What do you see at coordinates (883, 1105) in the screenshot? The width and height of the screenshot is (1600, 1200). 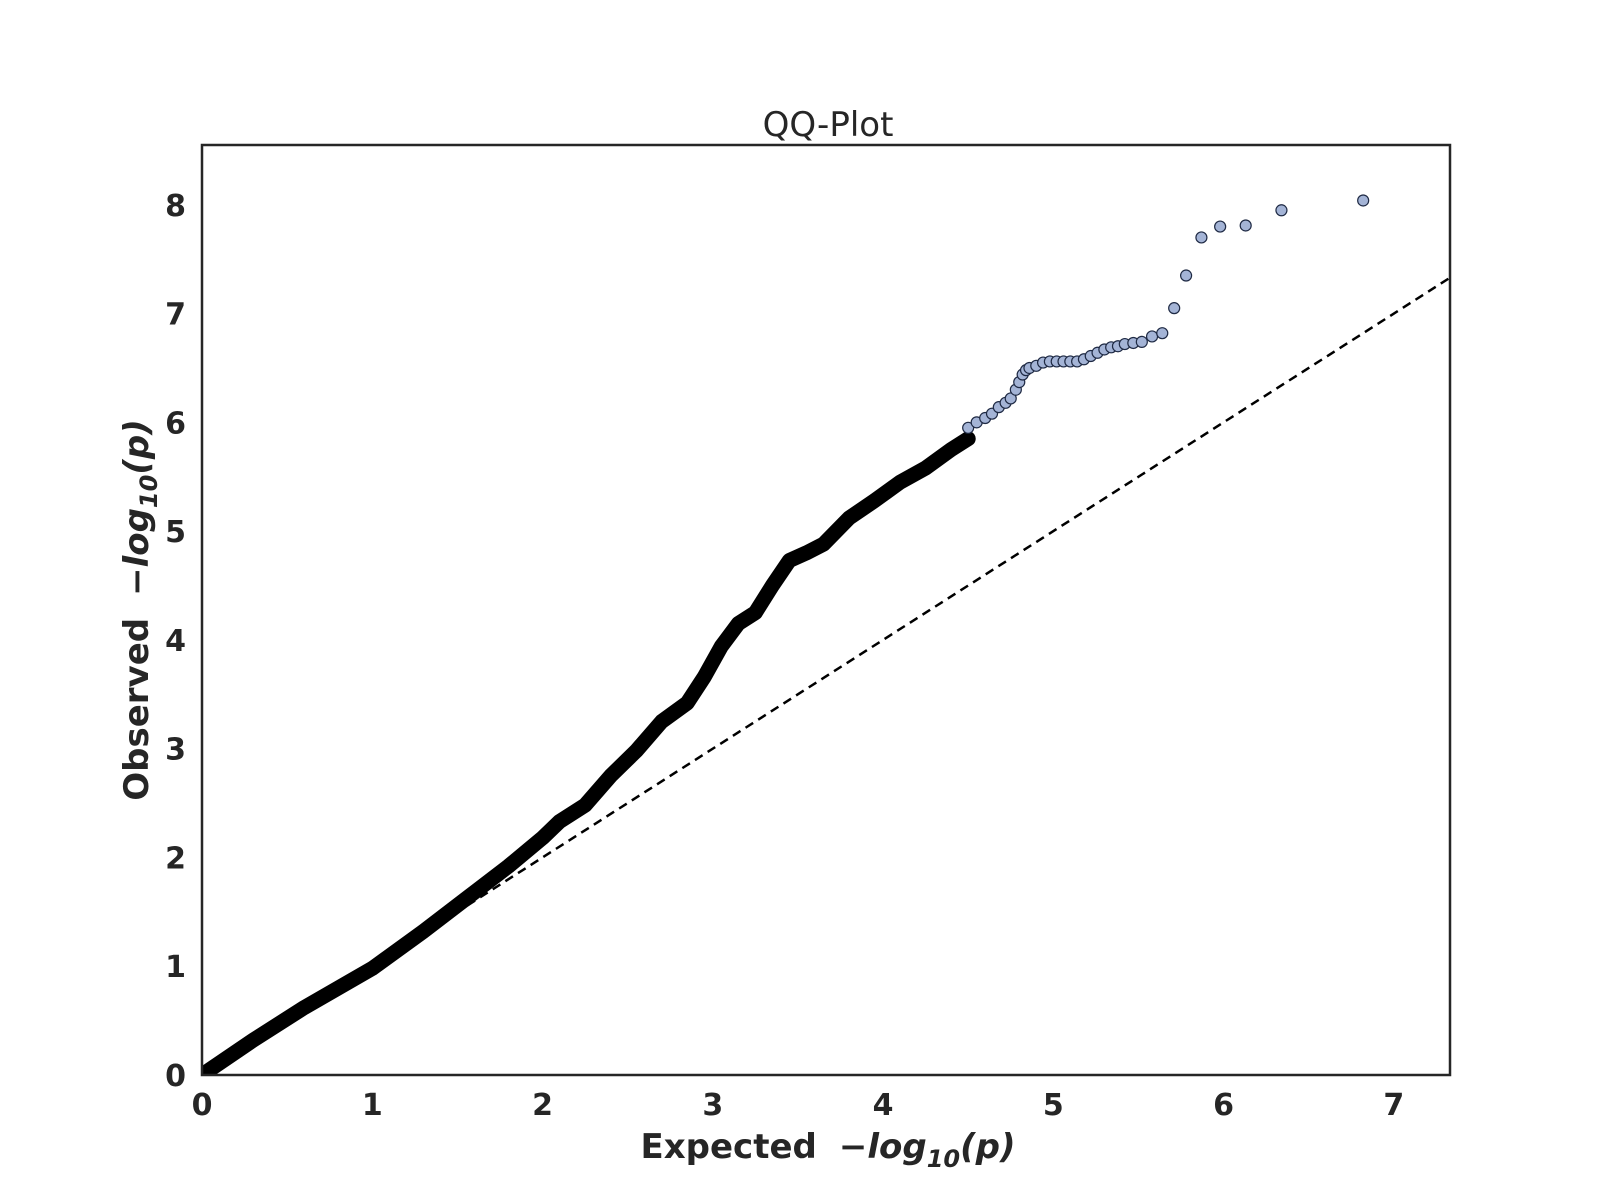 I see `x-tick-label: 4` at bounding box center [883, 1105].